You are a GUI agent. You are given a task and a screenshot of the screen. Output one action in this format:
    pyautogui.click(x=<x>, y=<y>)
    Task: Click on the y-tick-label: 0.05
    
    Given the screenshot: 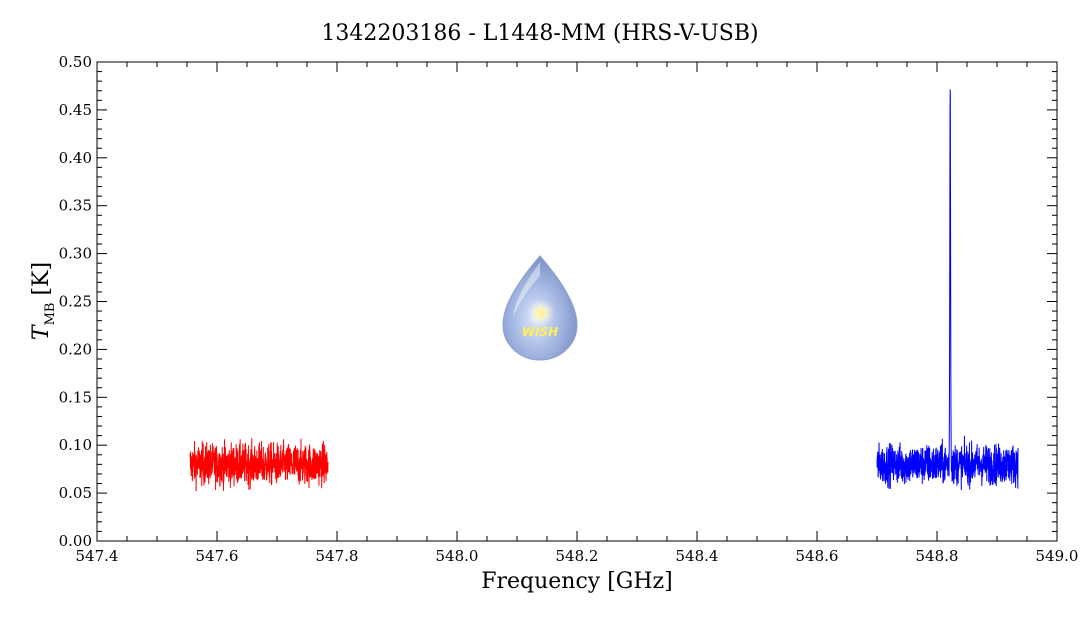 What is the action you would take?
    pyautogui.click(x=75, y=493)
    